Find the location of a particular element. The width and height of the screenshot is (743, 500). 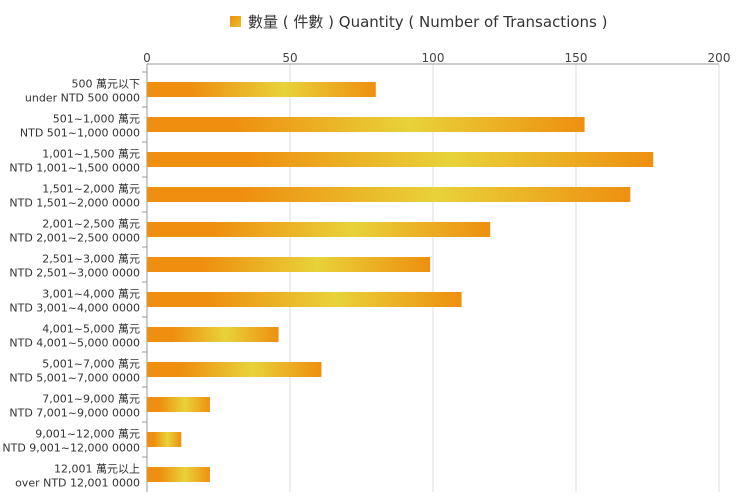

category-label-en: under NTD 500 0000 is located at coordinates (82, 98).